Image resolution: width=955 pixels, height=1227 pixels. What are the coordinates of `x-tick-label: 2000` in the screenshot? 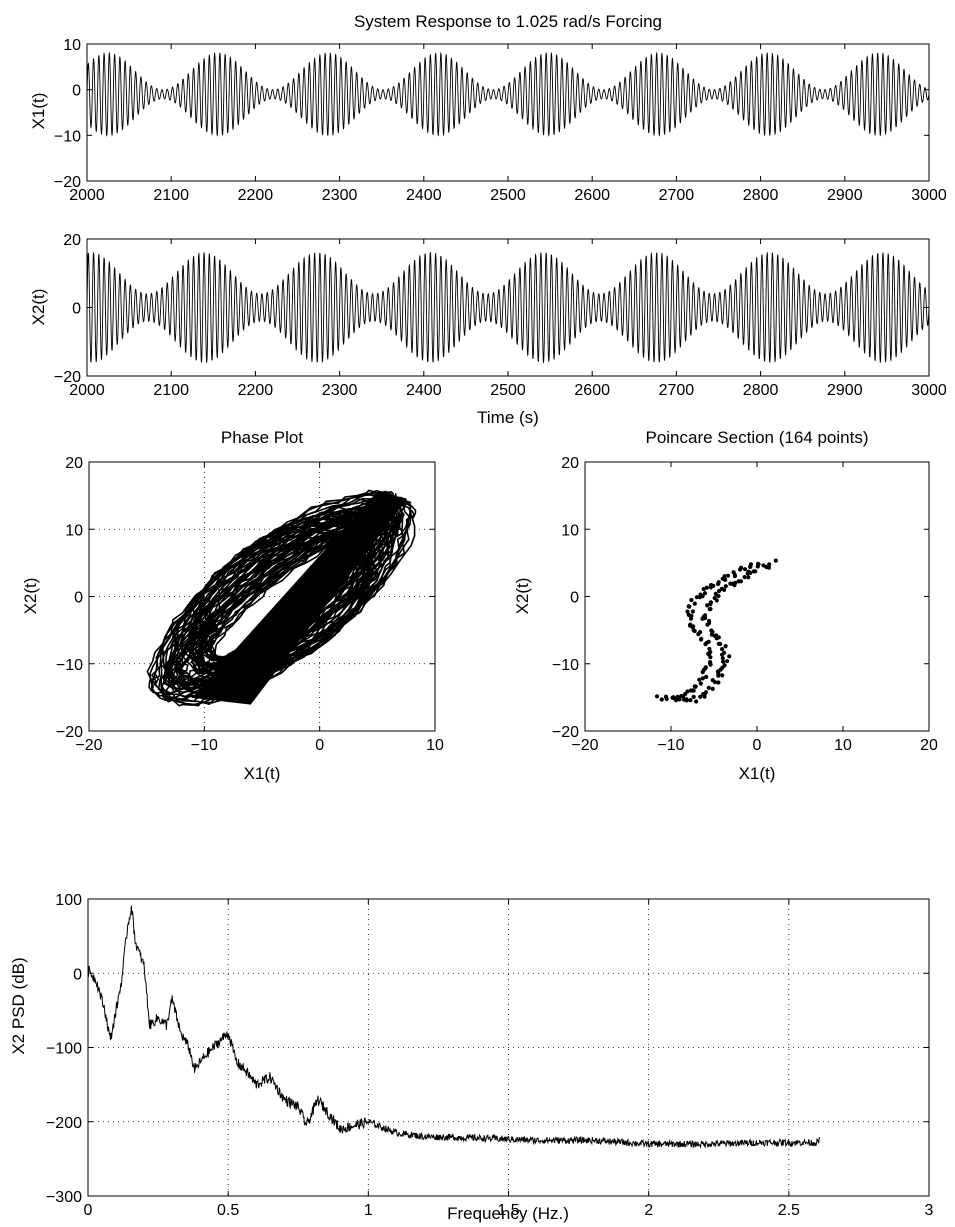 It's located at (87, 390).